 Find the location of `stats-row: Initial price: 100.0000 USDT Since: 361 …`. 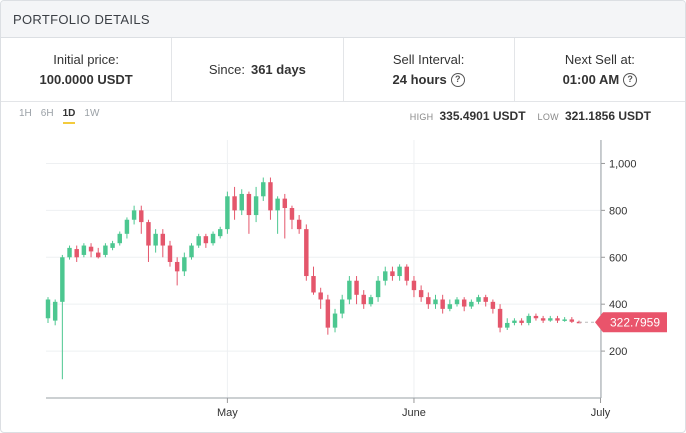

stats-row: Initial price: 100.0000 USDT Since: 361 … is located at coordinates (343, 70).